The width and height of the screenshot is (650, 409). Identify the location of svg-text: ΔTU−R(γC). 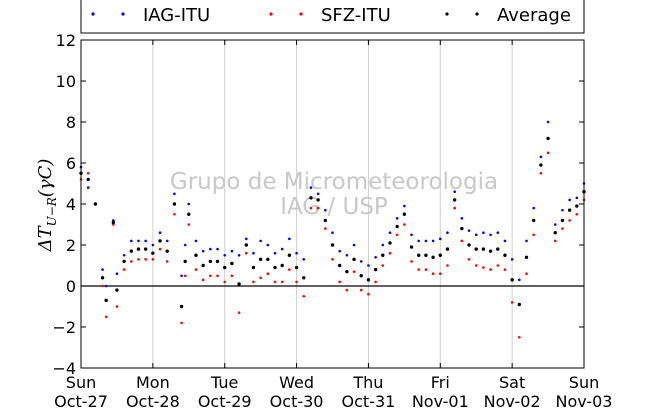
(47, 206).